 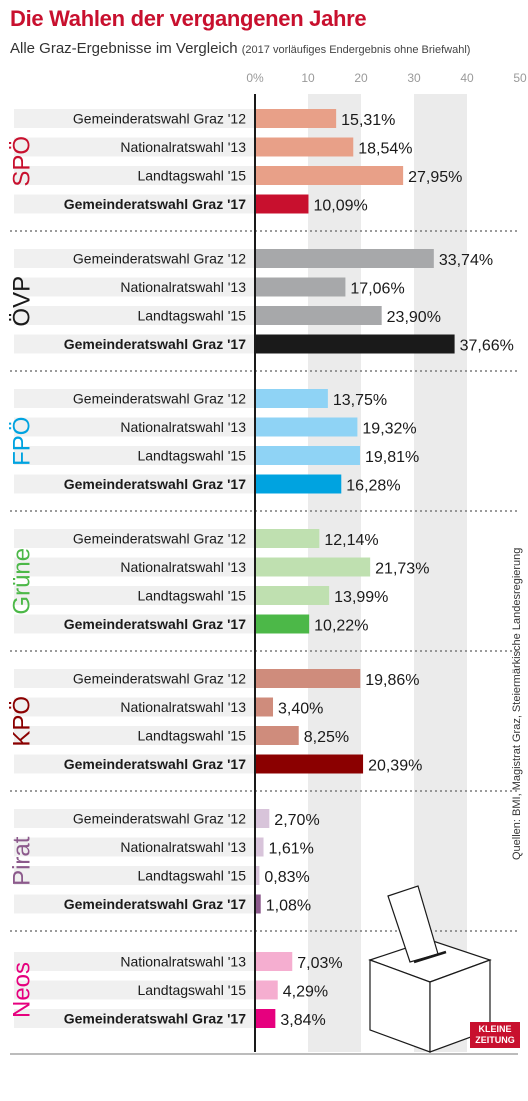 What do you see at coordinates (414, 317) in the screenshot?
I see `bar-value-label: 23,90%` at bounding box center [414, 317].